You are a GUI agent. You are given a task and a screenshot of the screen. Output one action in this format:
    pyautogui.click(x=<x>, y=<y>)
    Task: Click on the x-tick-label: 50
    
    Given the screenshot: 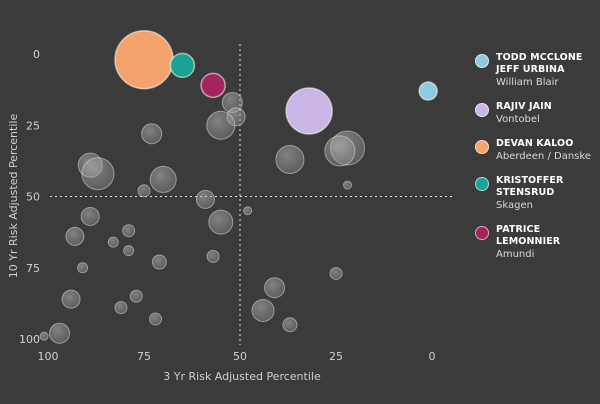 What is the action you would take?
    pyautogui.click(x=240, y=356)
    